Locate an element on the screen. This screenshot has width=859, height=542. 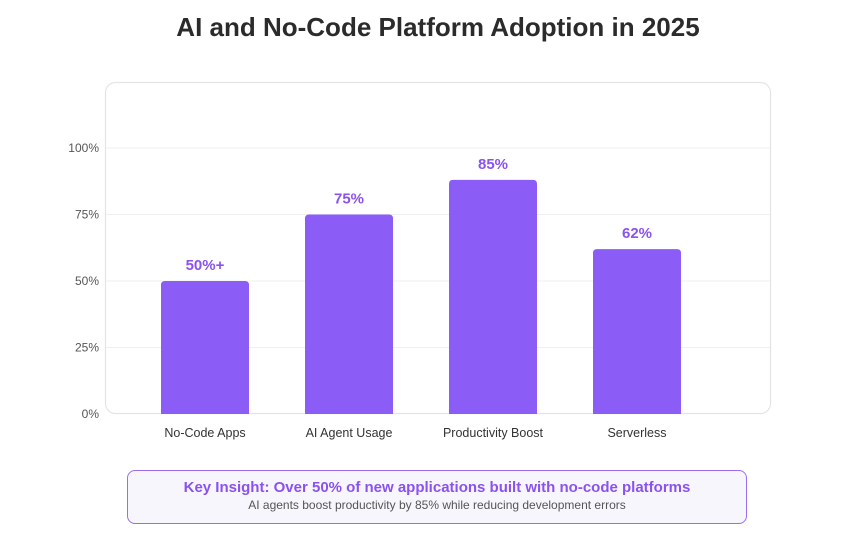
data-label: 85% is located at coordinates (493, 164).